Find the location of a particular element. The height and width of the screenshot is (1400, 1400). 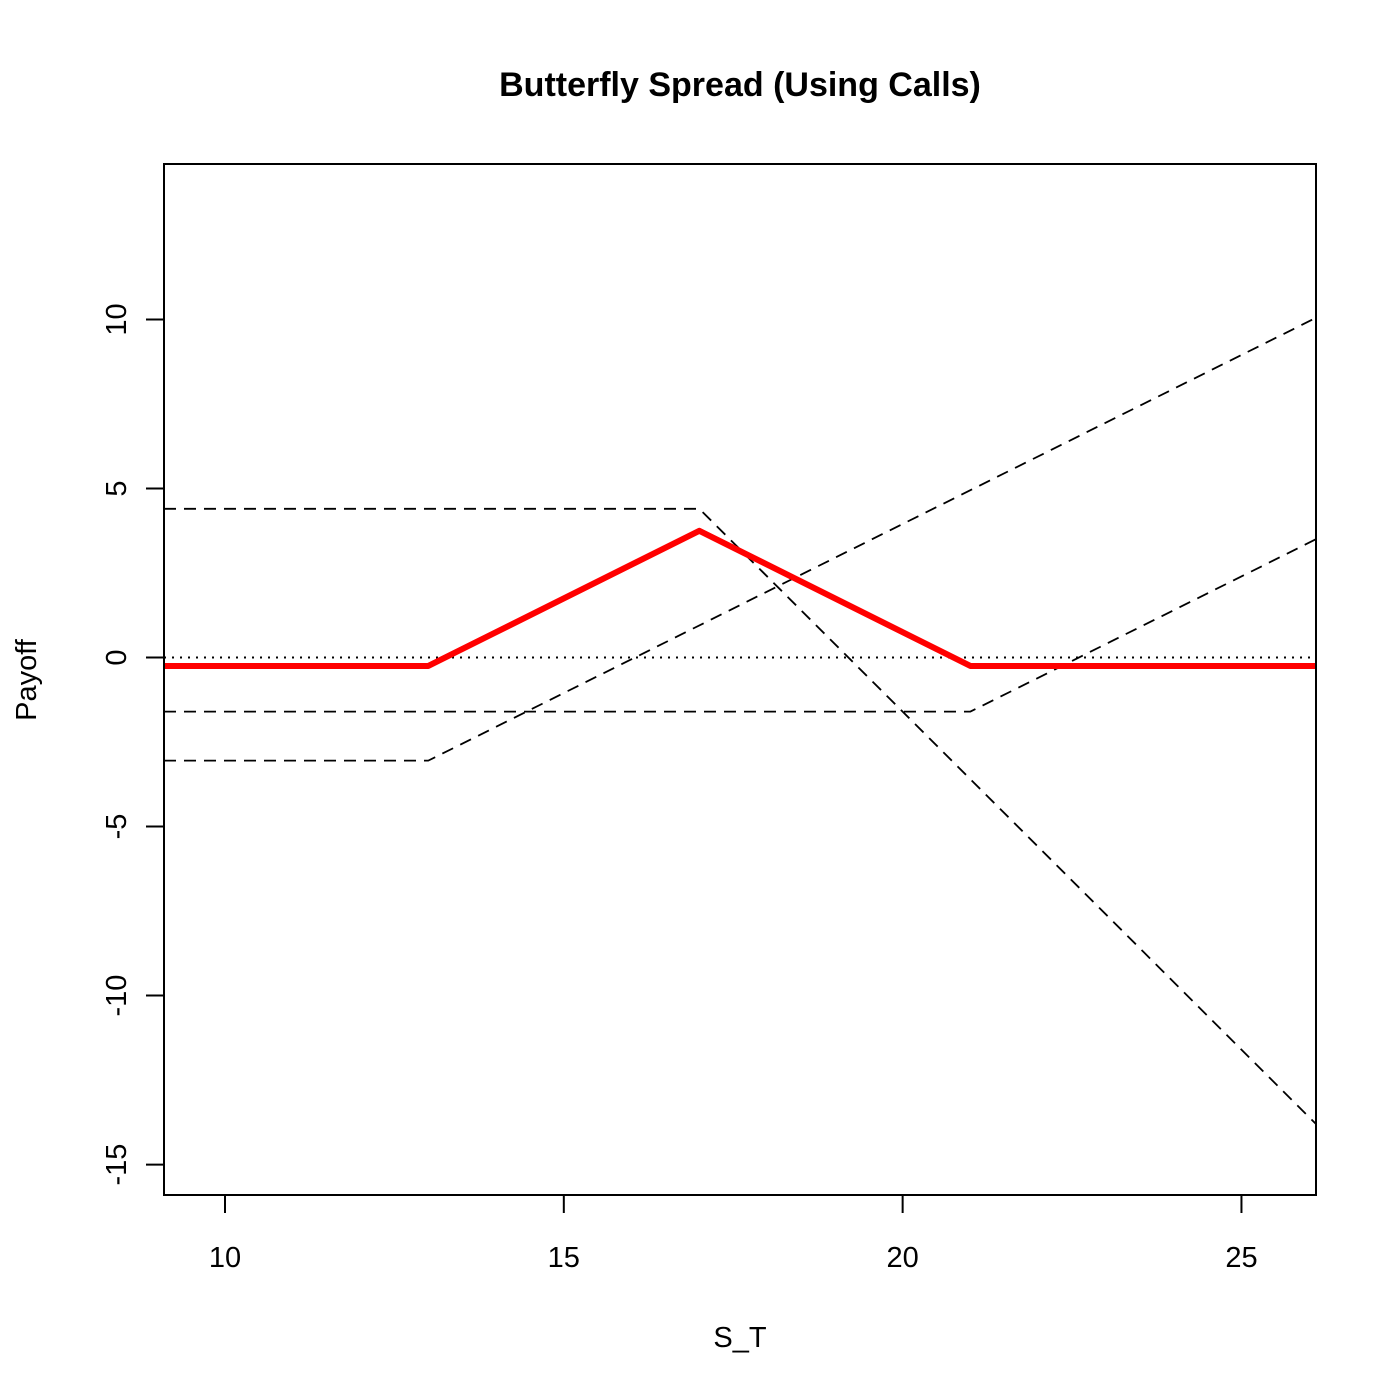

x-axis-label: S_T is located at coordinates (739, 1338).